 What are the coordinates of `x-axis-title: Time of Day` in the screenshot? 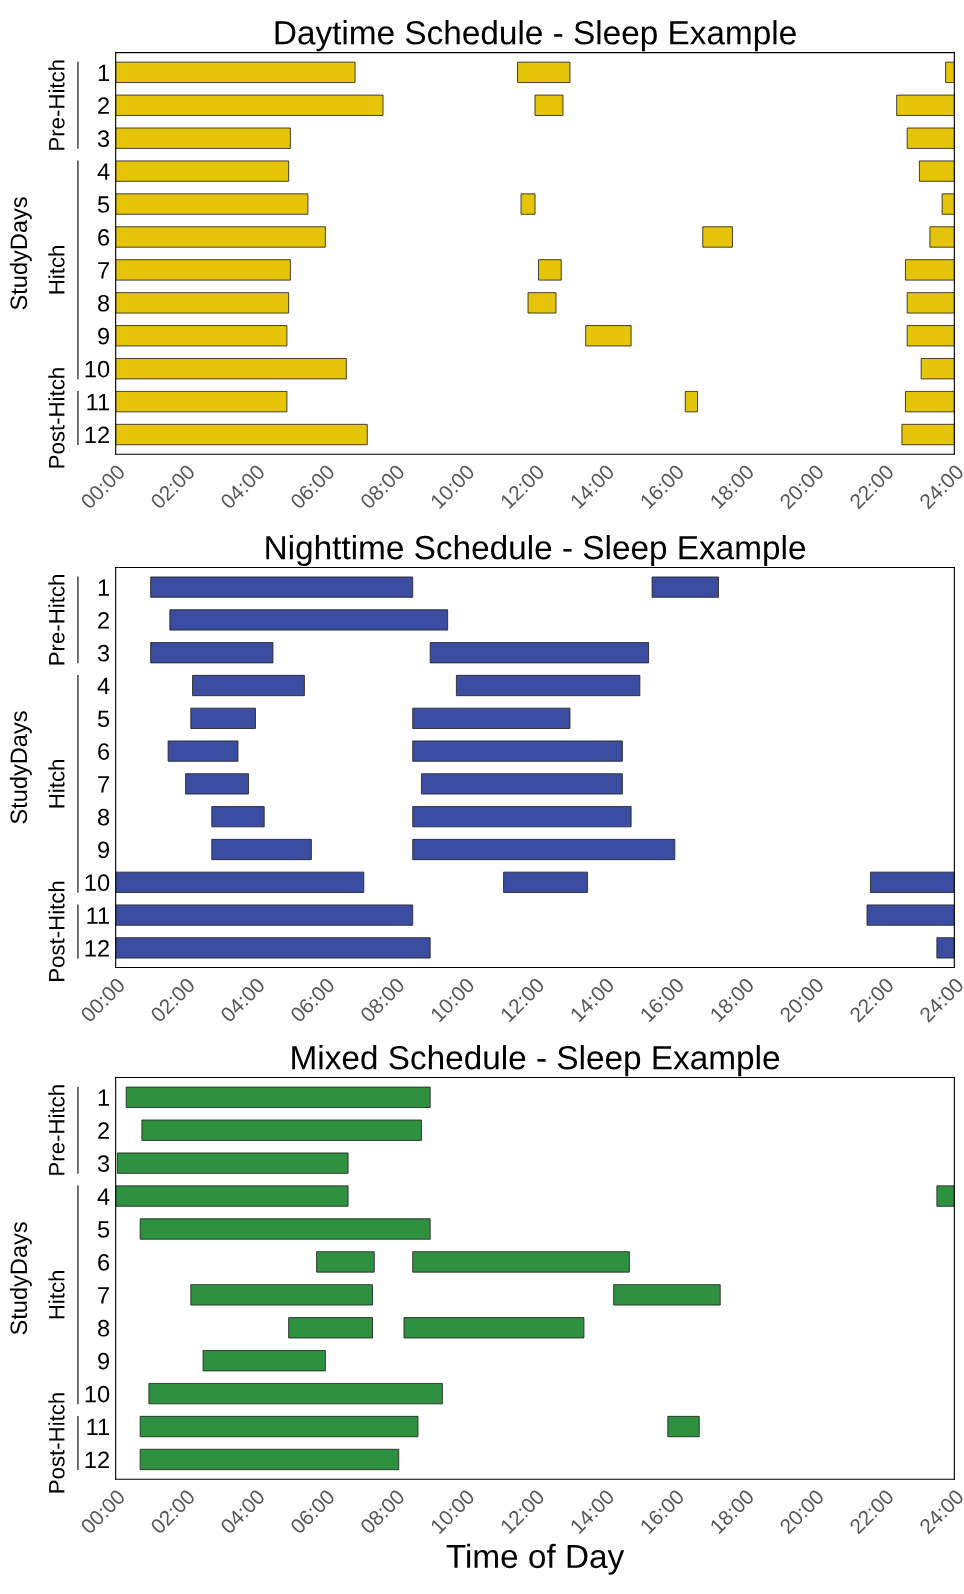 It's located at (535, 1559).